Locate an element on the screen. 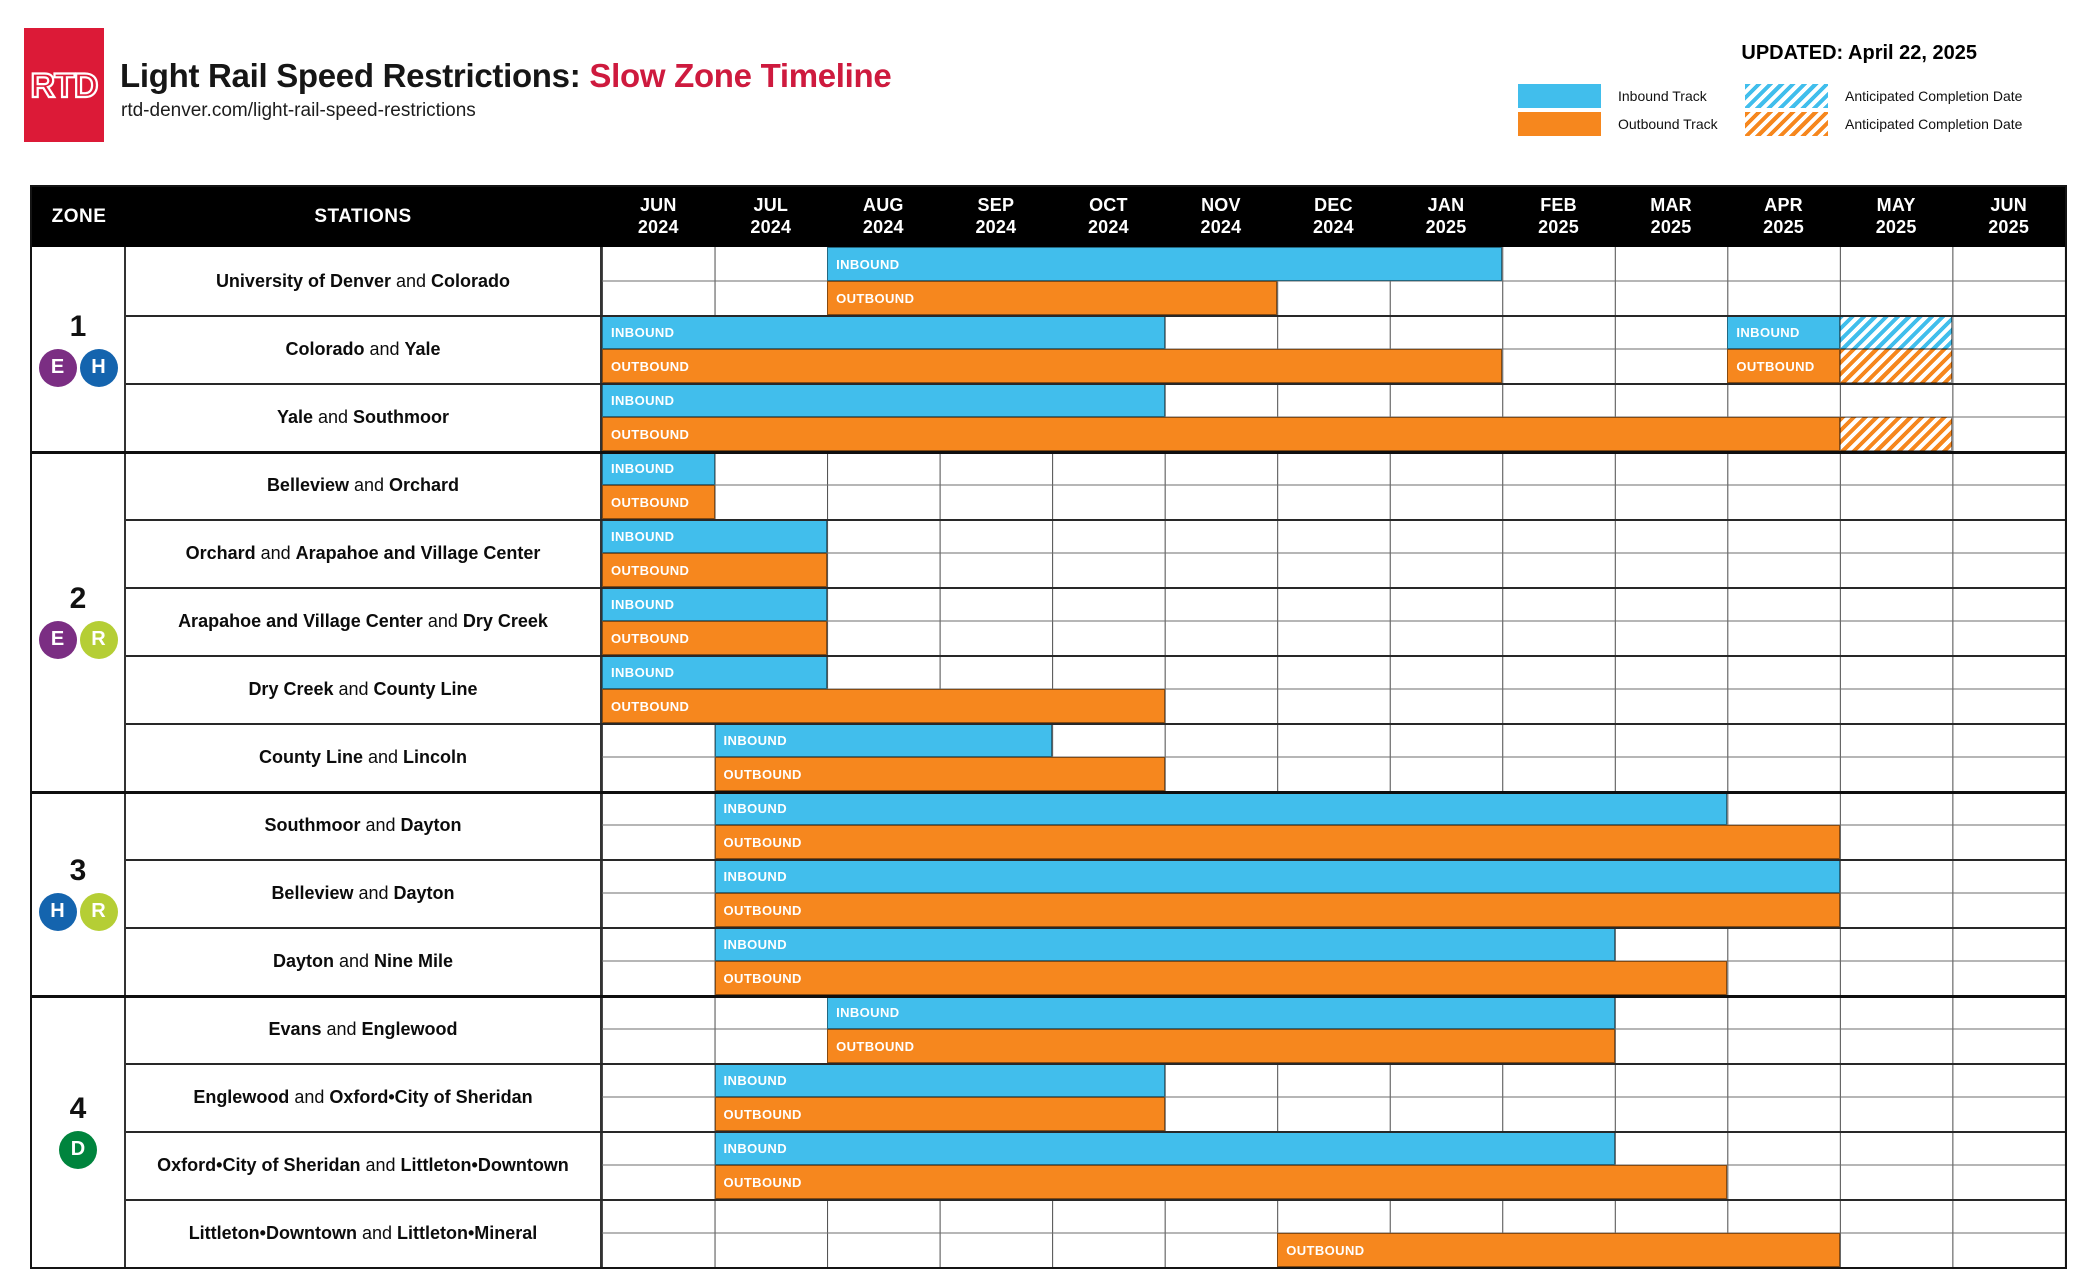 This screenshot has height=1275, width=2100. station-row: Evans and Englewood INBOUND OUTBOUND is located at coordinates (1095, 1029).